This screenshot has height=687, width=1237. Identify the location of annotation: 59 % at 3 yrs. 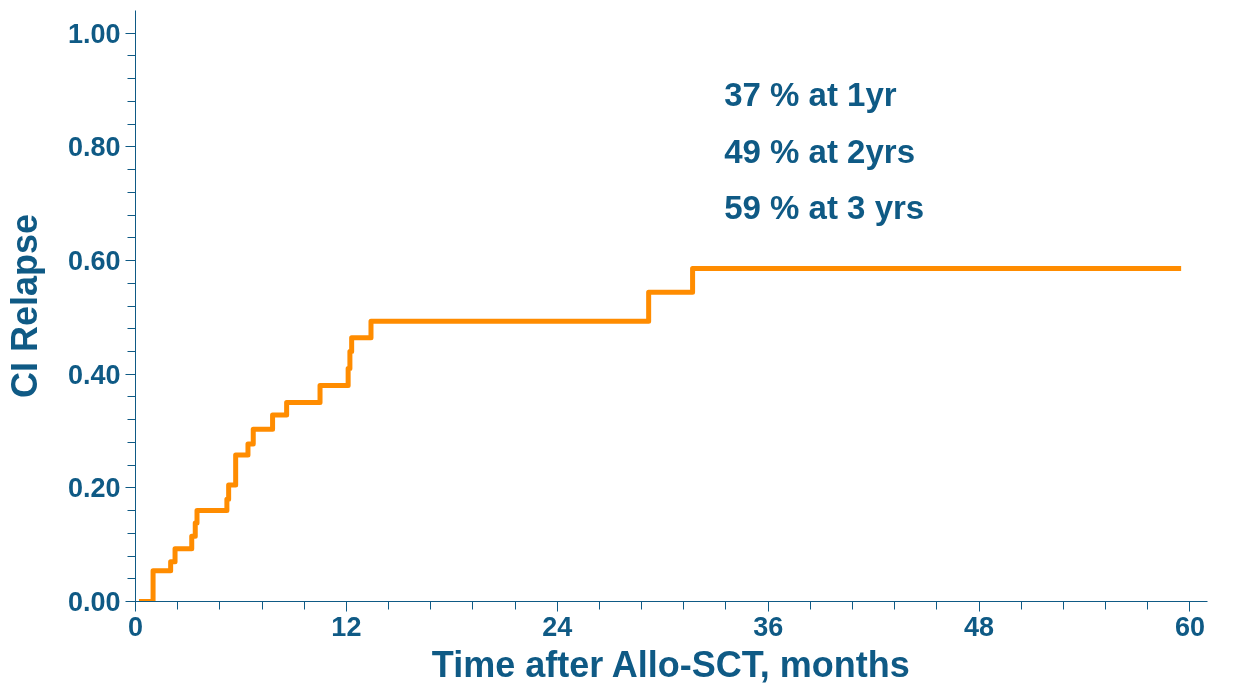
(824, 208).